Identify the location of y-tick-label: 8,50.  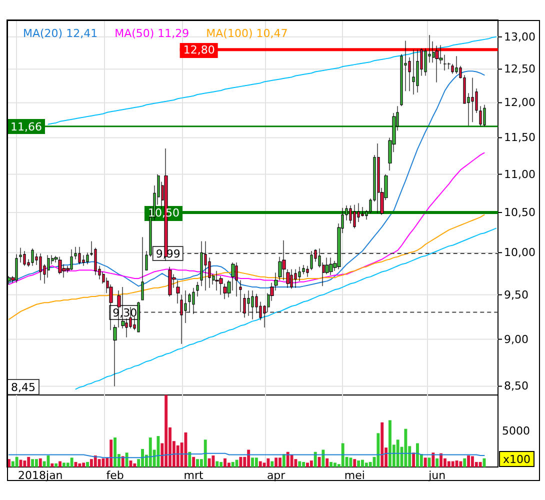
(516, 386).